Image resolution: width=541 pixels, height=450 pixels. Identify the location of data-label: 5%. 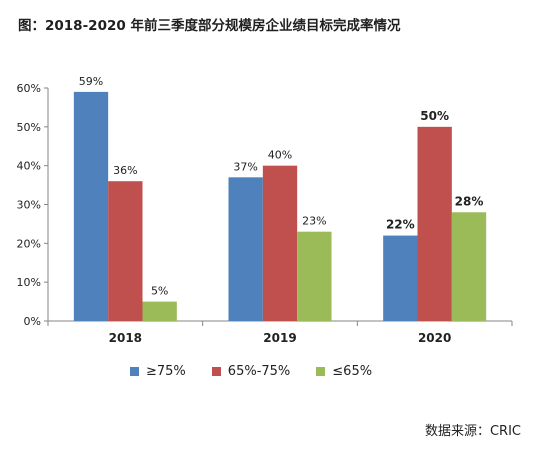
(159, 291).